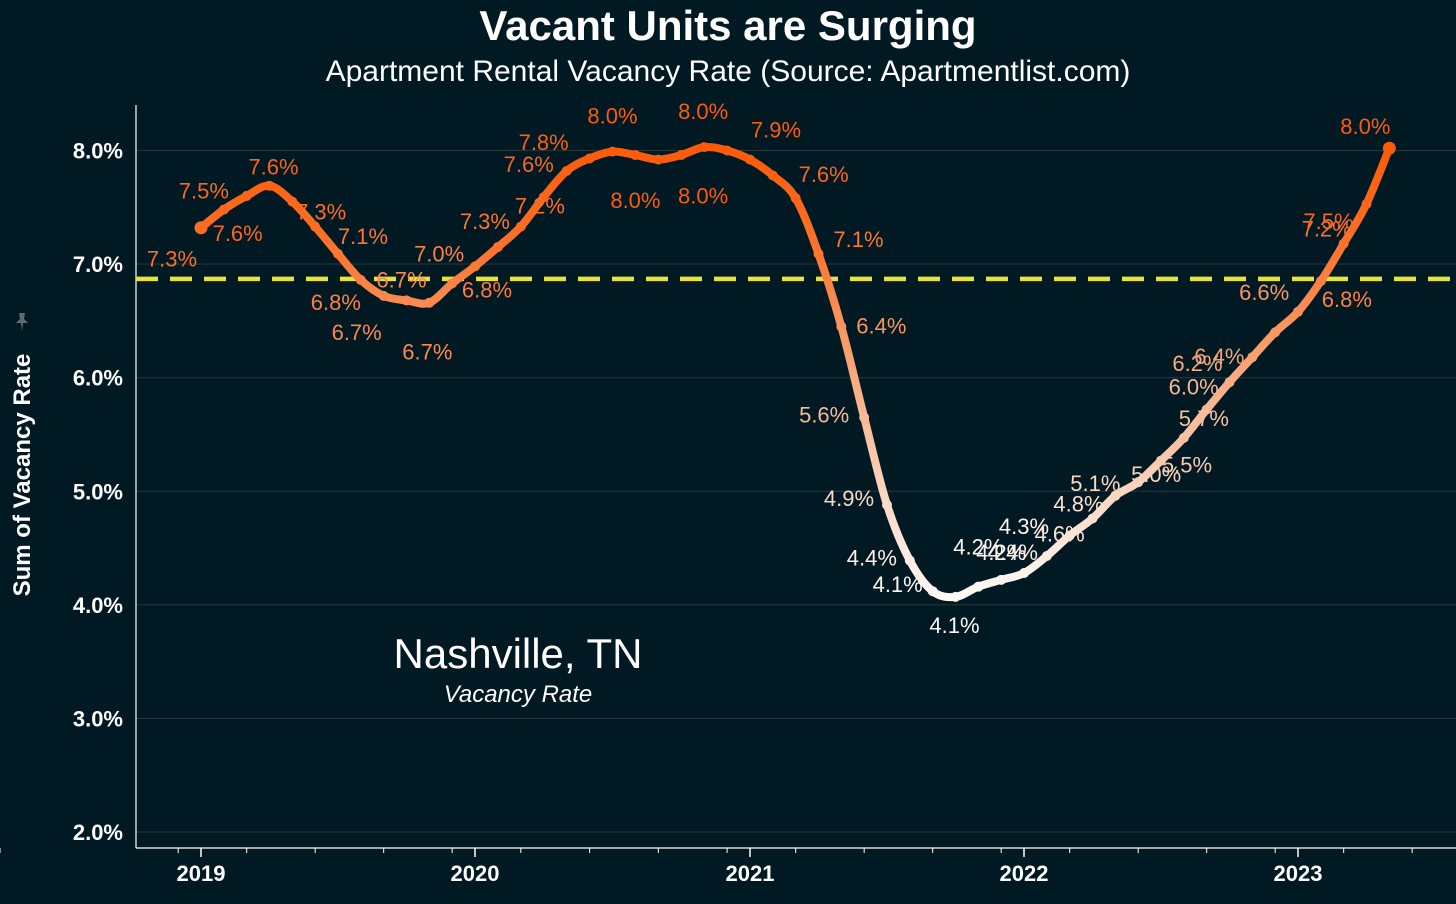 This screenshot has width=1456, height=904. Describe the element at coordinates (849, 498) in the screenshot. I see `data-label: 4.9%` at that location.